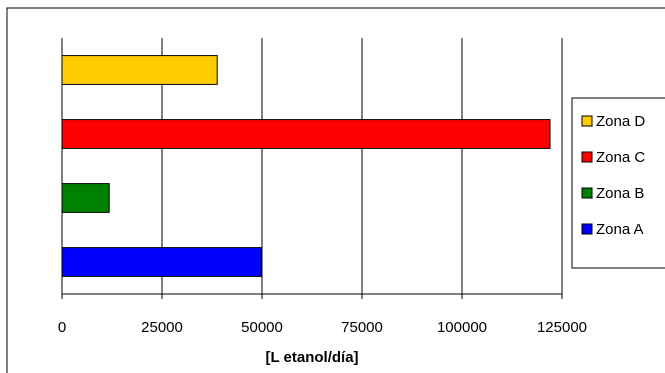 The height and width of the screenshot is (373, 665). I want to click on legend-label: Zona B, so click(620, 193).